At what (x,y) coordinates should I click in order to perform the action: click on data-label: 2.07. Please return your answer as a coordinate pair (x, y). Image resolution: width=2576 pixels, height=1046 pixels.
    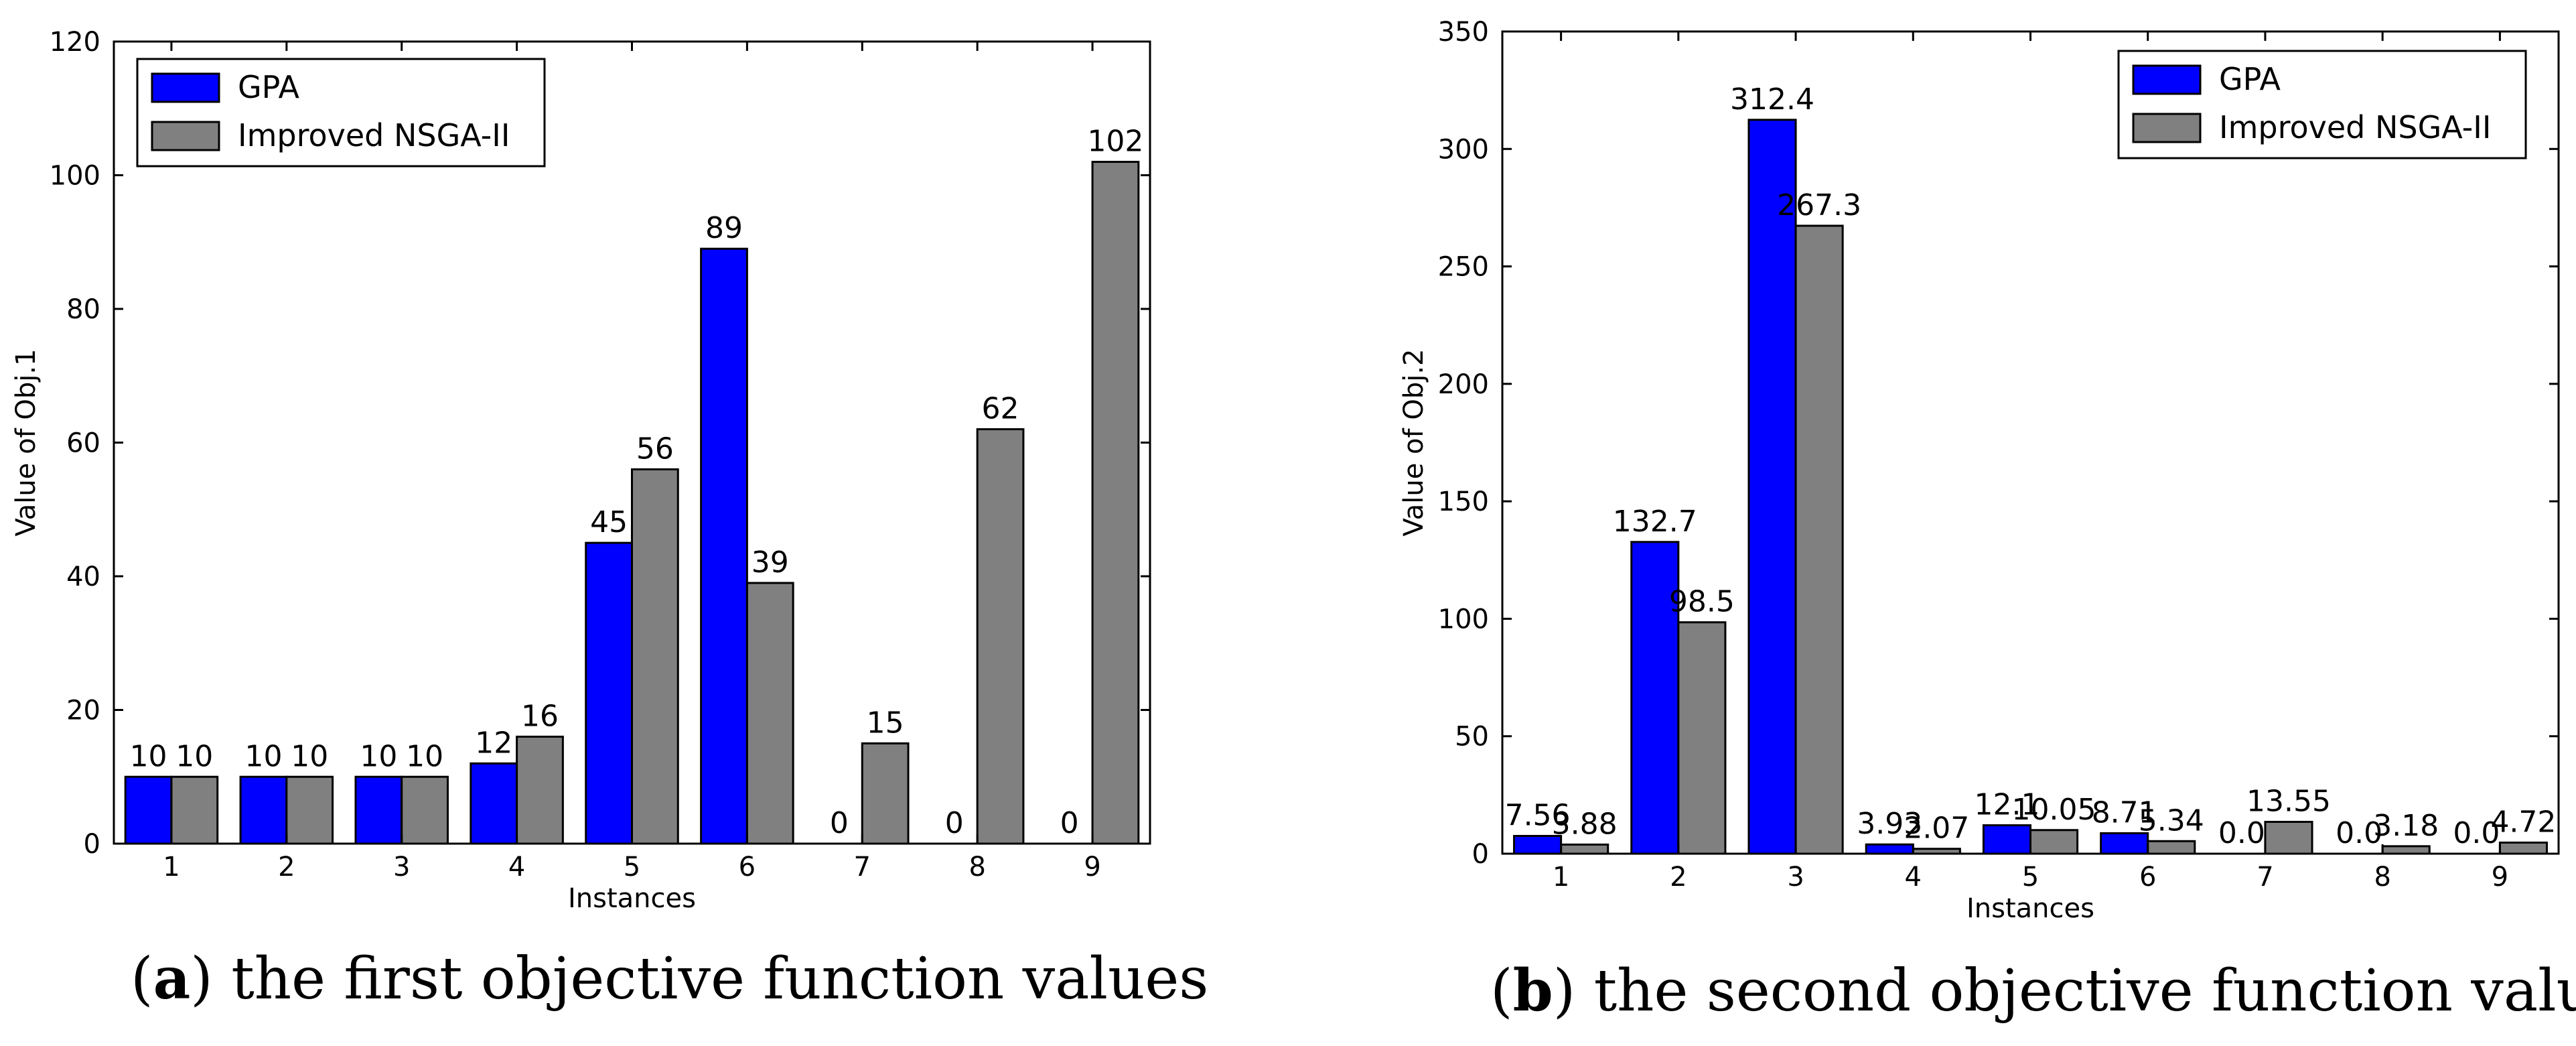
    Looking at the image, I should click on (1936, 829).